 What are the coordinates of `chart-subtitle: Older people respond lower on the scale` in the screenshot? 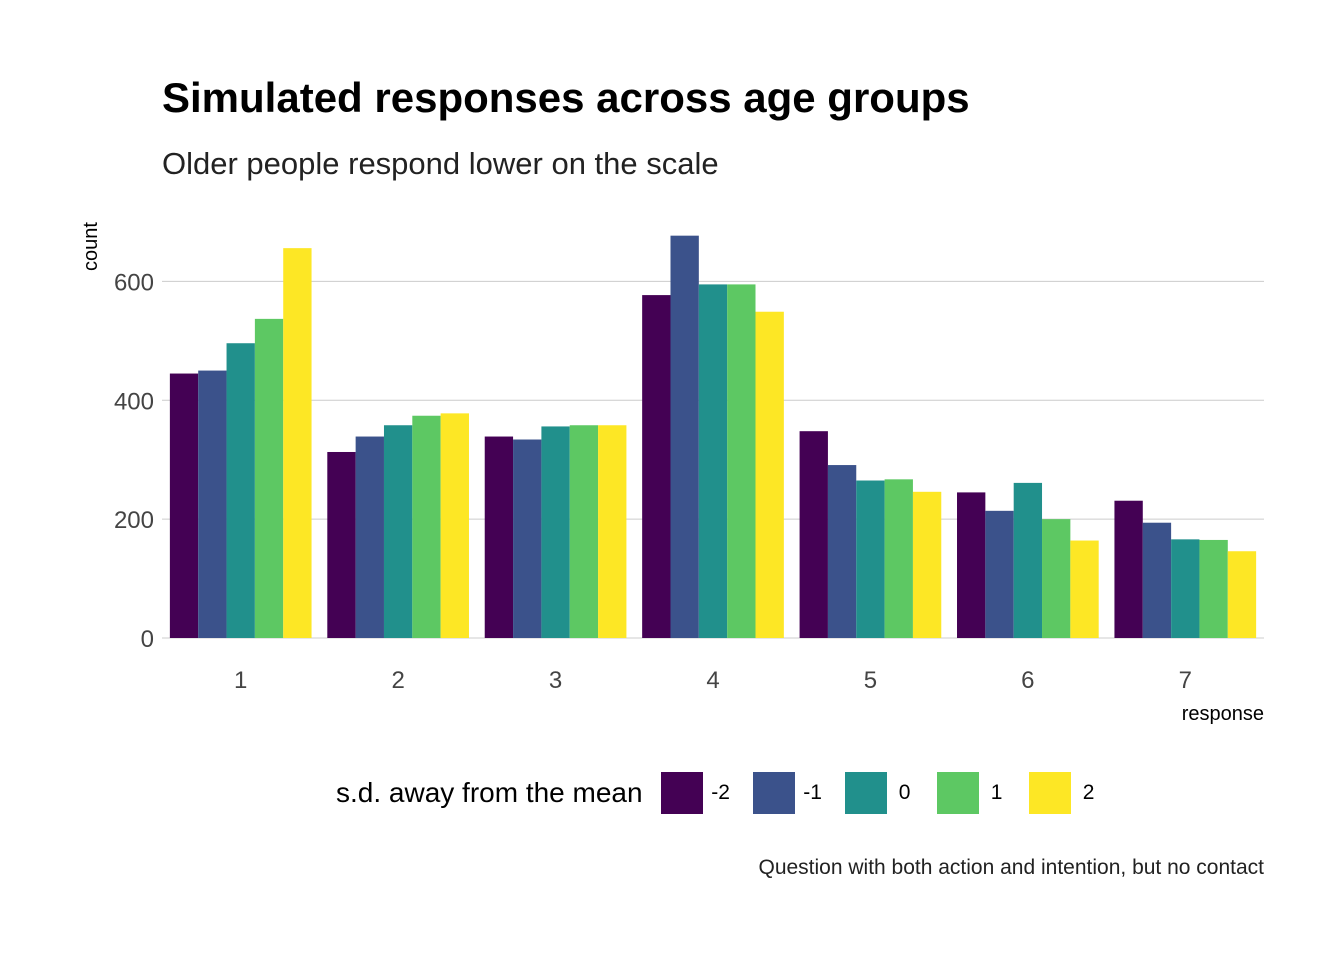 It's located at (440, 163).